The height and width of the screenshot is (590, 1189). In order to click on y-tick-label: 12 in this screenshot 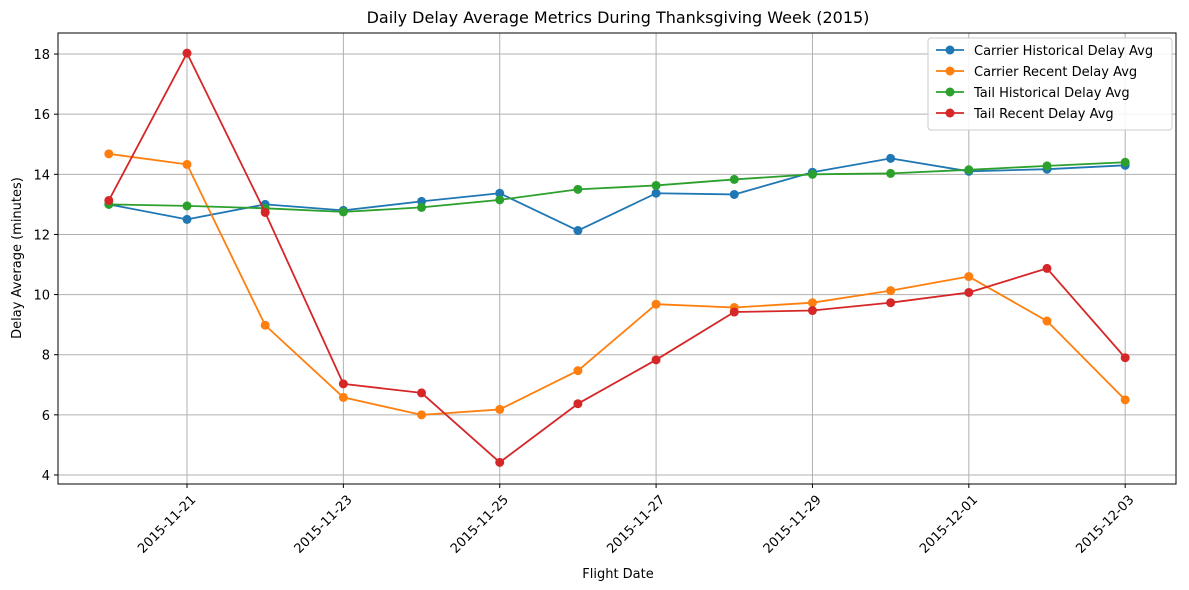, I will do `click(41, 235)`.